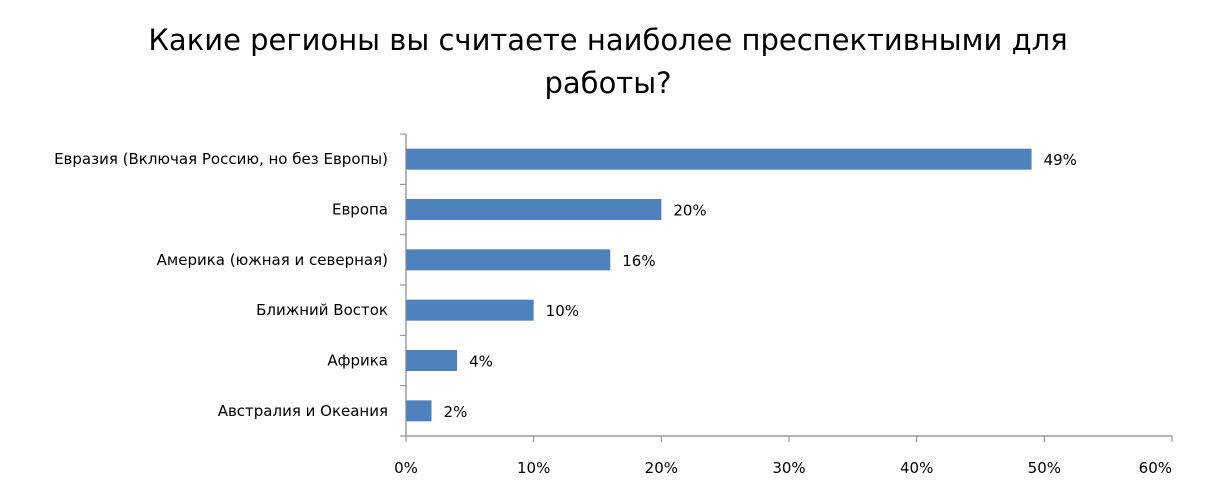  I want to click on x-tick-label: 60%, so click(1155, 468).